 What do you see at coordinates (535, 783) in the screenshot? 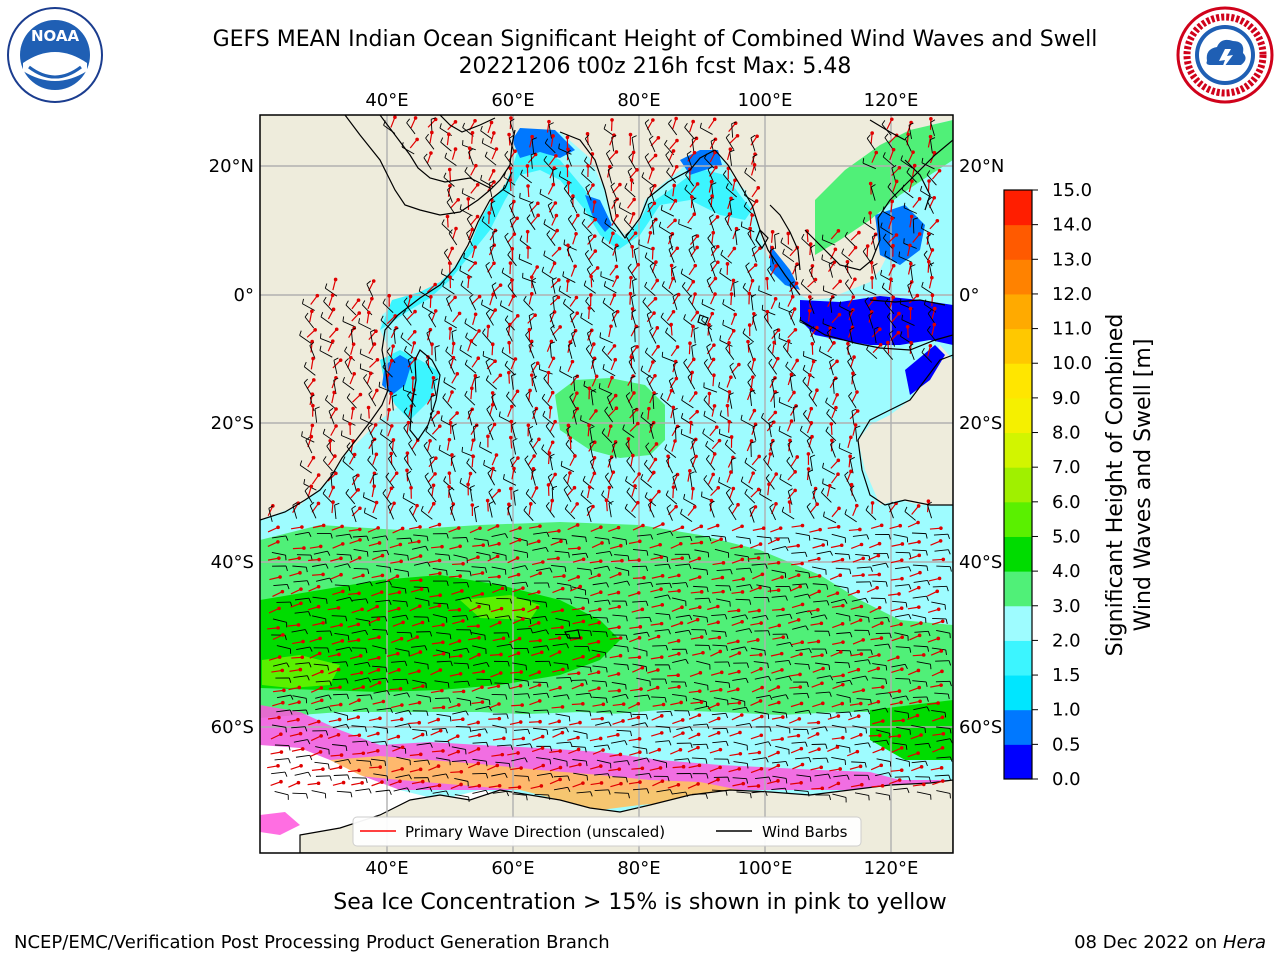
I see `sea-ice-band` at bounding box center [535, 783].